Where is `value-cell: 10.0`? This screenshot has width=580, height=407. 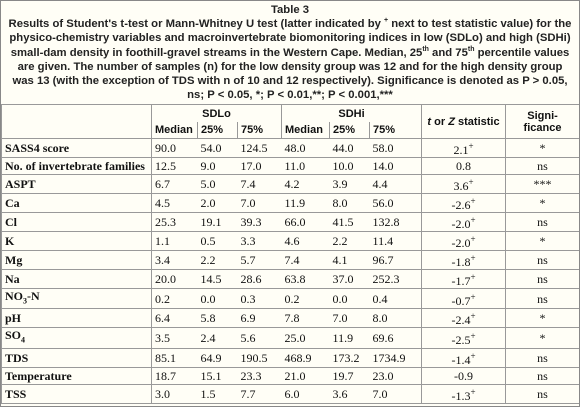 value-cell: 10.0 is located at coordinates (349, 165).